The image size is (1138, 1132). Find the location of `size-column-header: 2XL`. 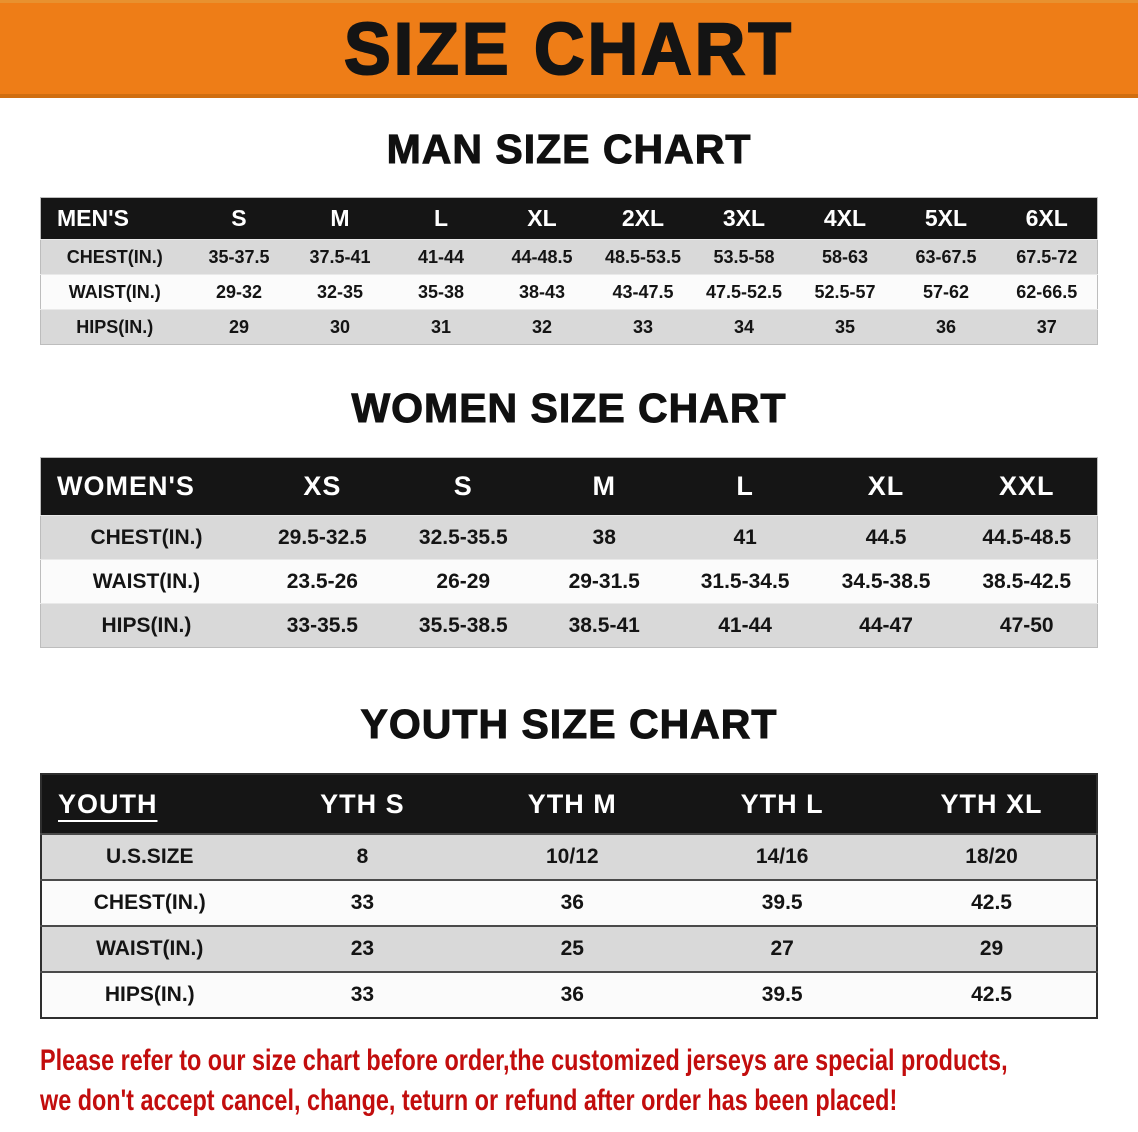

size-column-header: 2XL is located at coordinates (643, 218).